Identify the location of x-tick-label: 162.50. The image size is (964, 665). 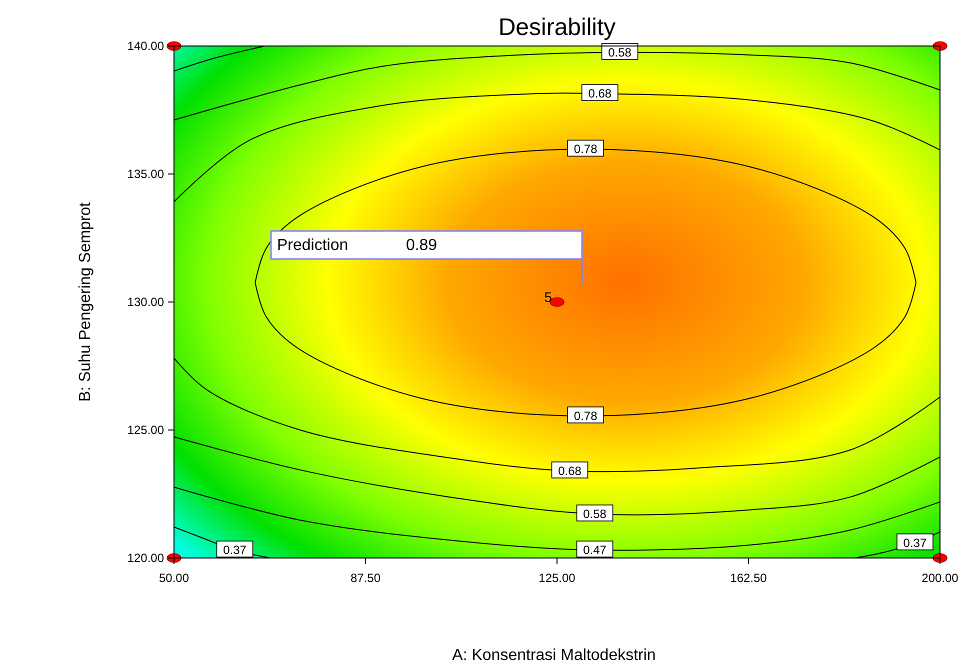
(749, 578).